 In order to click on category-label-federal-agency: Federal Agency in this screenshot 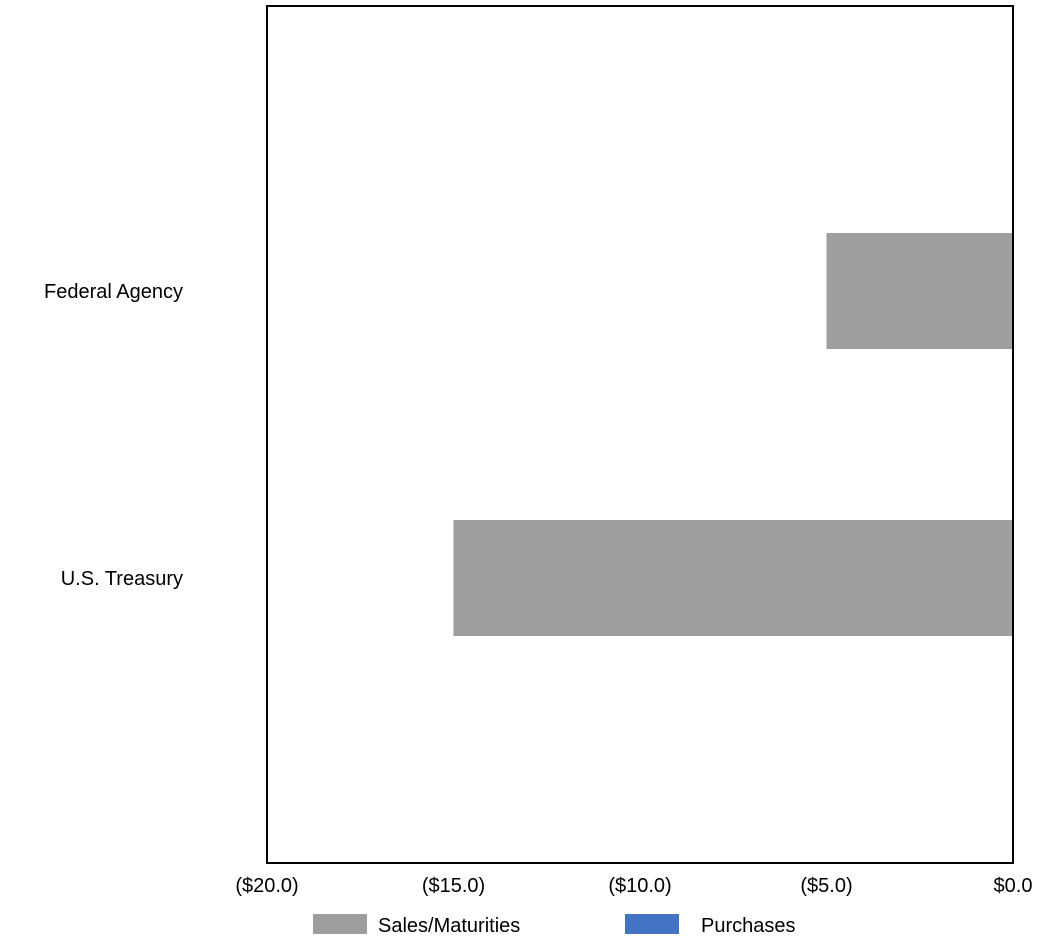, I will do `click(113, 292)`.